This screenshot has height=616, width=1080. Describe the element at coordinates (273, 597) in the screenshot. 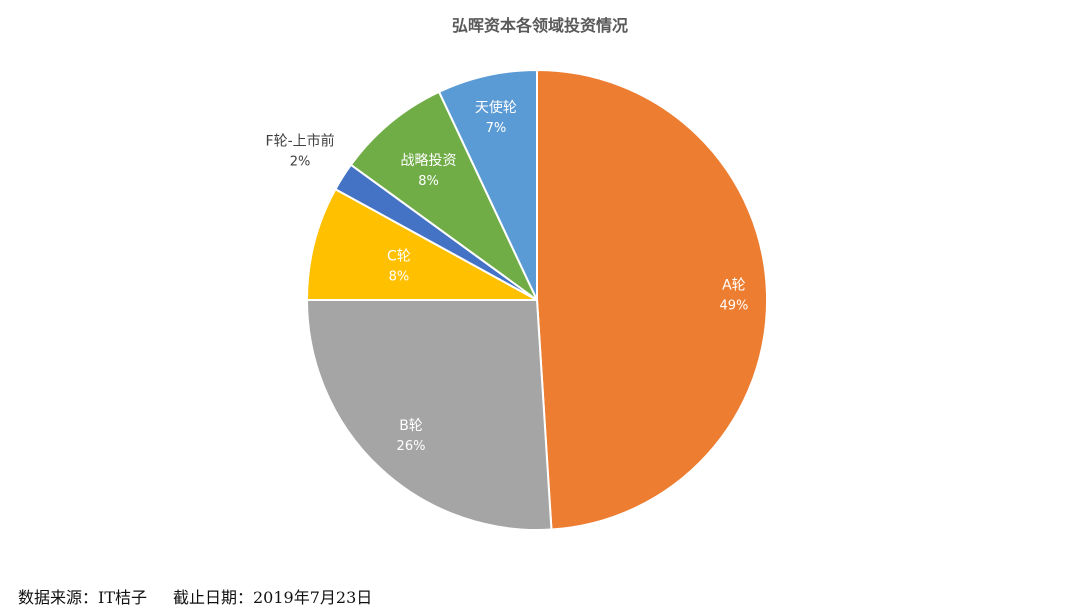

I see `cutoff-date: 截止日期：2019年7月23日` at that location.